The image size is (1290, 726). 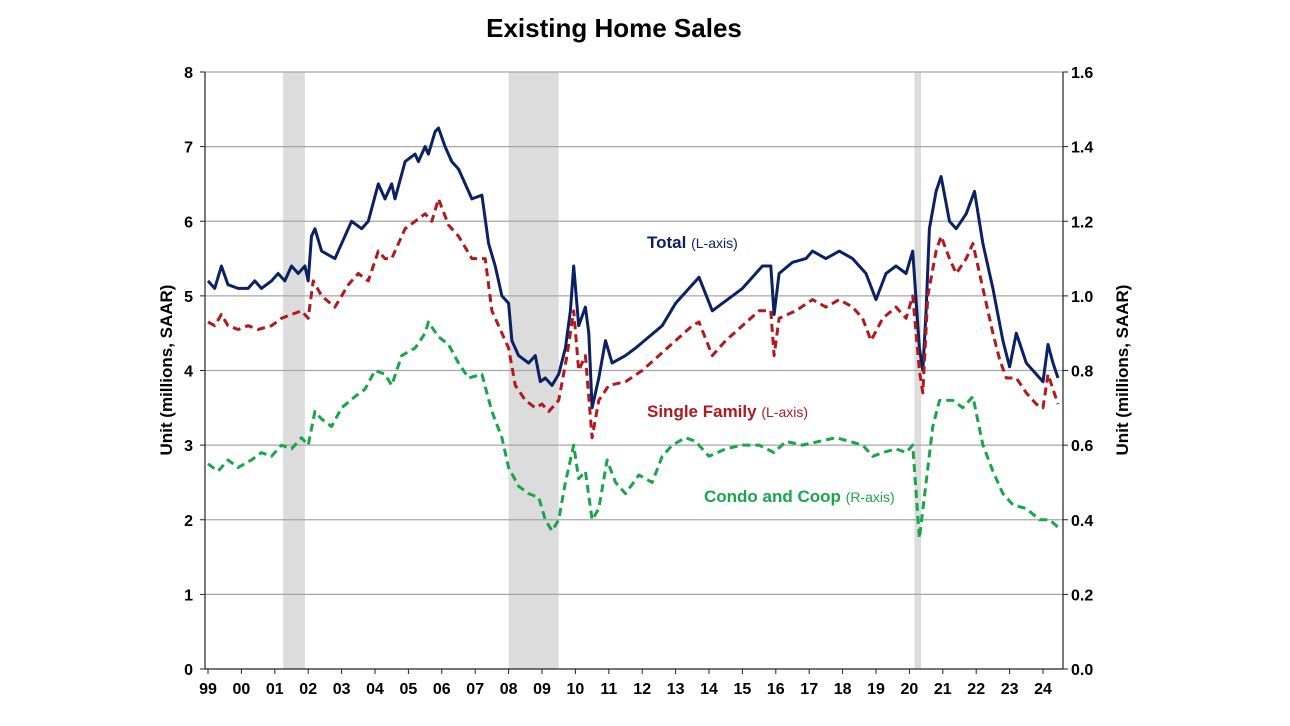 What do you see at coordinates (188, 670) in the screenshot?
I see `y-left-tick-label: 0` at bounding box center [188, 670].